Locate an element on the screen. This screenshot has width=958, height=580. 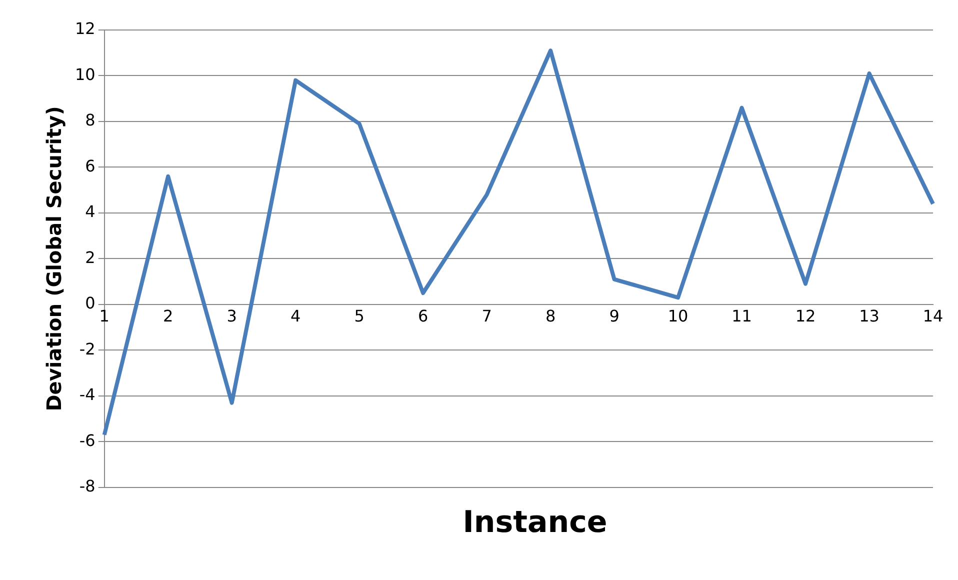
y-tick-label: 4 is located at coordinates (90, 212).